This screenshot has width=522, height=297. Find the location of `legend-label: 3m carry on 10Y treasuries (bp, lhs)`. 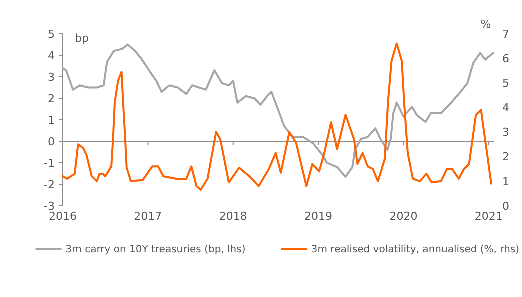

legend-label: 3m carry on 10Y treasuries (bp, lhs) is located at coordinates (156, 250).